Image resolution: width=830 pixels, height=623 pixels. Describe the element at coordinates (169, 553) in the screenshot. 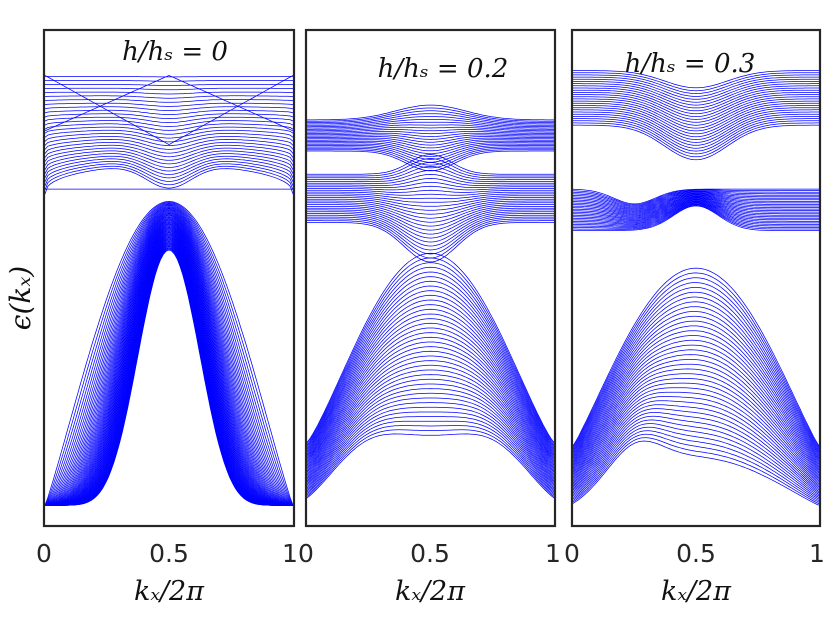

I see `panel-1-xtick-1: 0.5` at that location.